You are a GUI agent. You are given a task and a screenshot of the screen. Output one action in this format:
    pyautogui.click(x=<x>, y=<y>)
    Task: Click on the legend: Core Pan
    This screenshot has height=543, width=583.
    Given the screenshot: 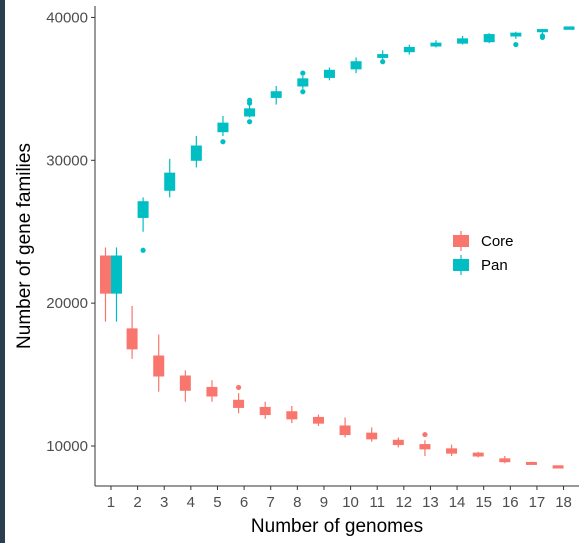 What is the action you would take?
    pyautogui.click(x=483, y=253)
    